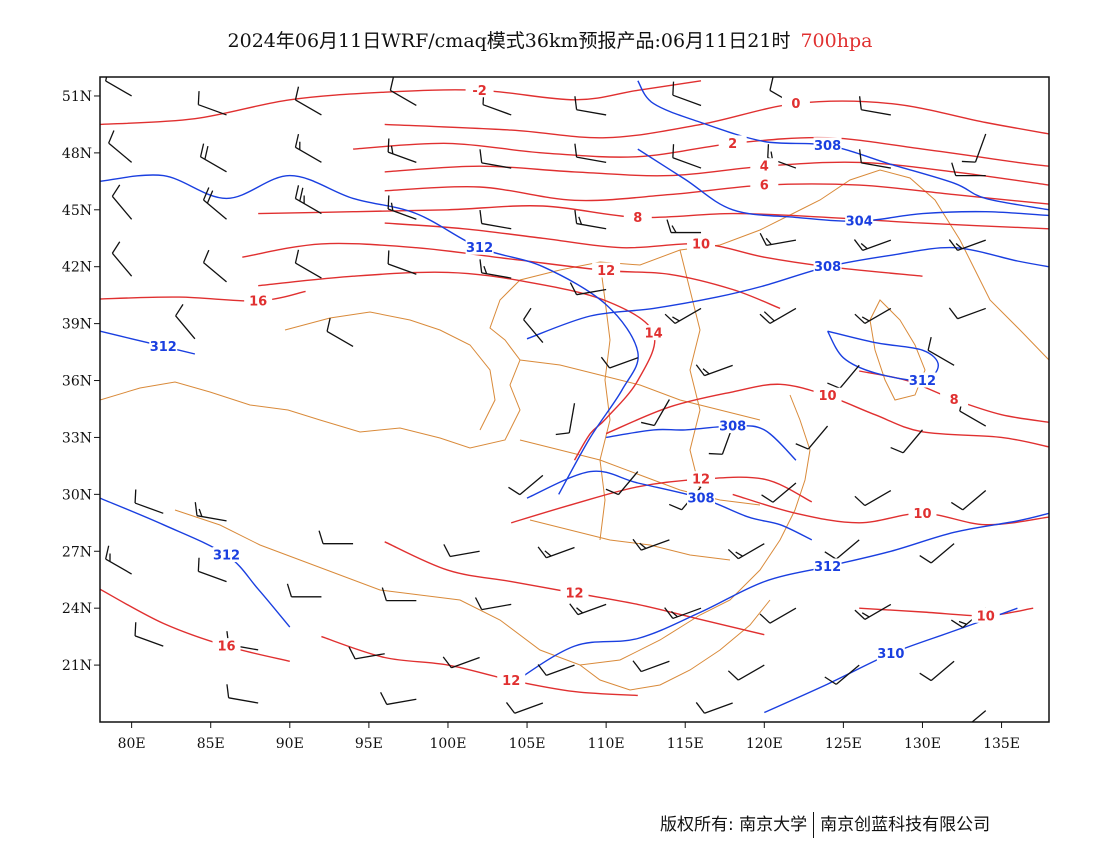 The height and width of the screenshot is (850, 1100). Describe the element at coordinates (905, 825) in the screenshot. I see `copyright-right: 南京创蓝科技有限公司` at that location.